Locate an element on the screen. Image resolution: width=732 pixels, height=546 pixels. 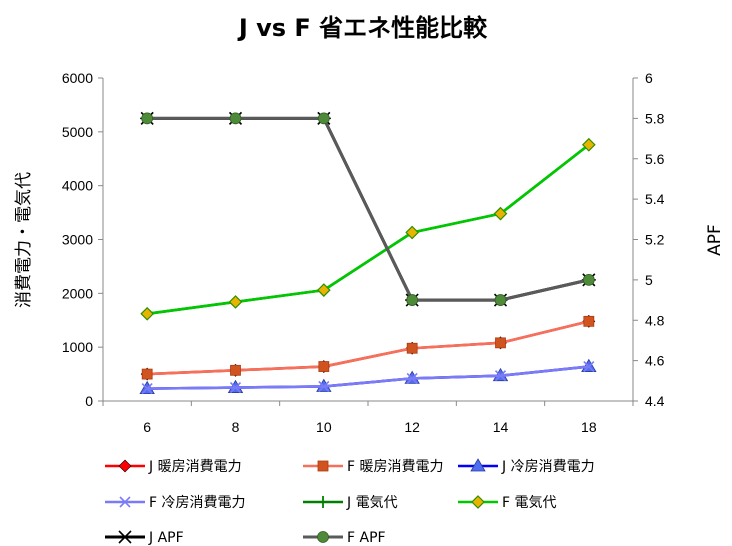
star-marker is located at coordinates (125, 537).